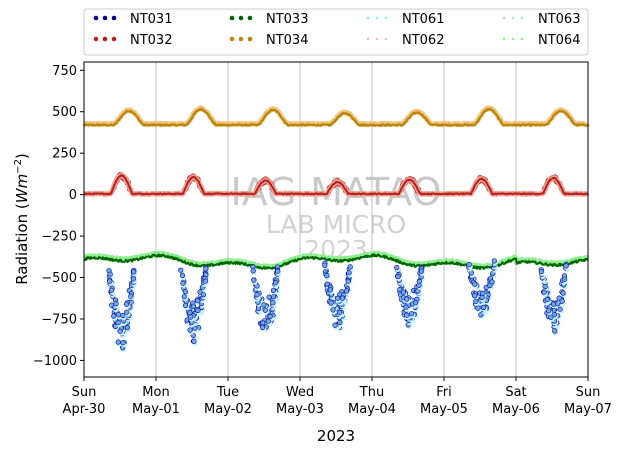 Image resolution: width=623 pixels, height=455 pixels. Describe the element at coordinates (300, 409) in the screenshot. I see `x-tick-label-date: May-03` at that location.